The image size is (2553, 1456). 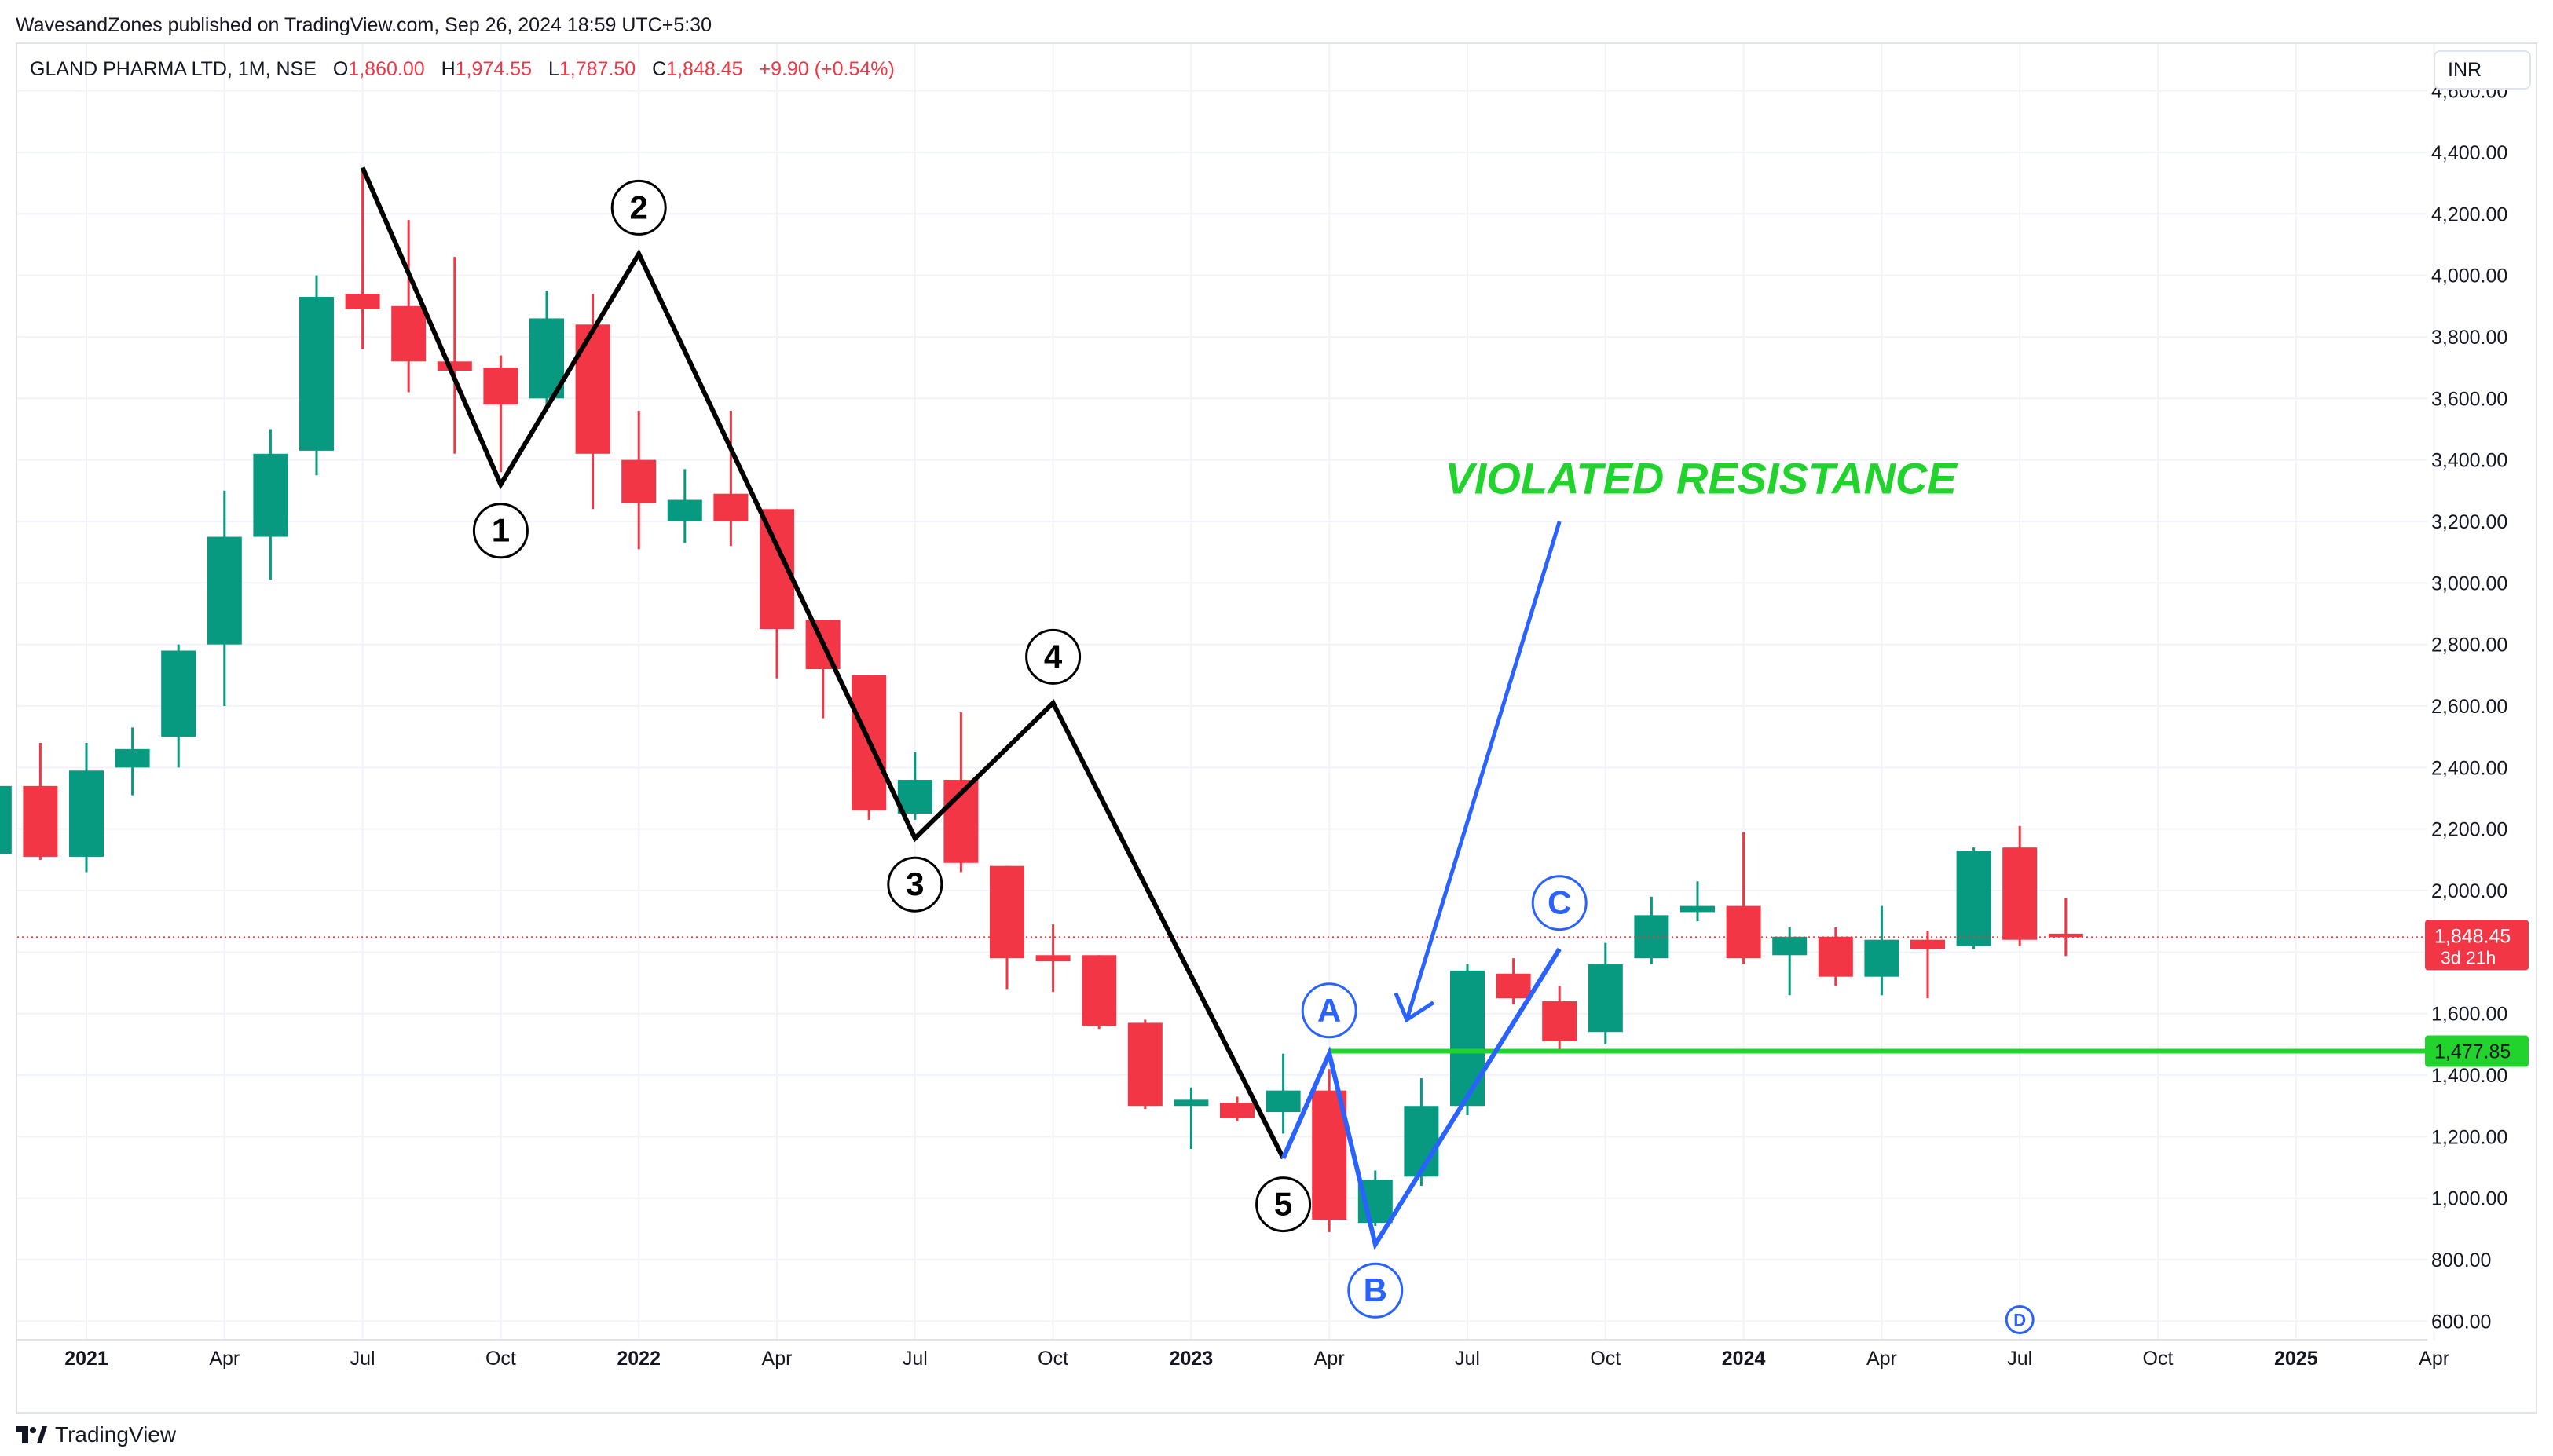 I want to click on wave-label-text: 4, so click(x=1053, y=656).